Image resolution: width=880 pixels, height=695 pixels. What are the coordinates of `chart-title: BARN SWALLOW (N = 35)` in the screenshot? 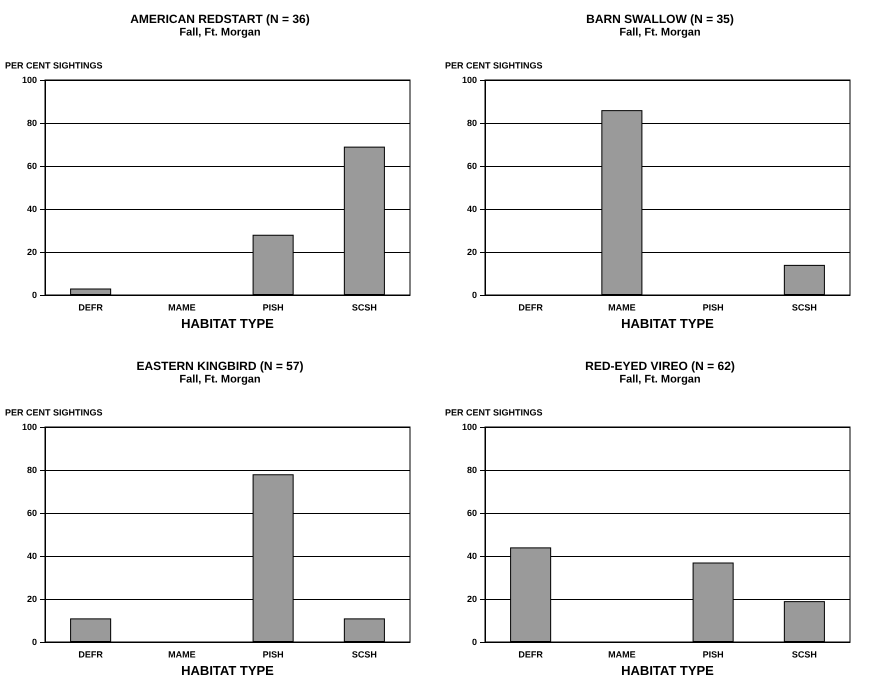 It's located at (660, 19).